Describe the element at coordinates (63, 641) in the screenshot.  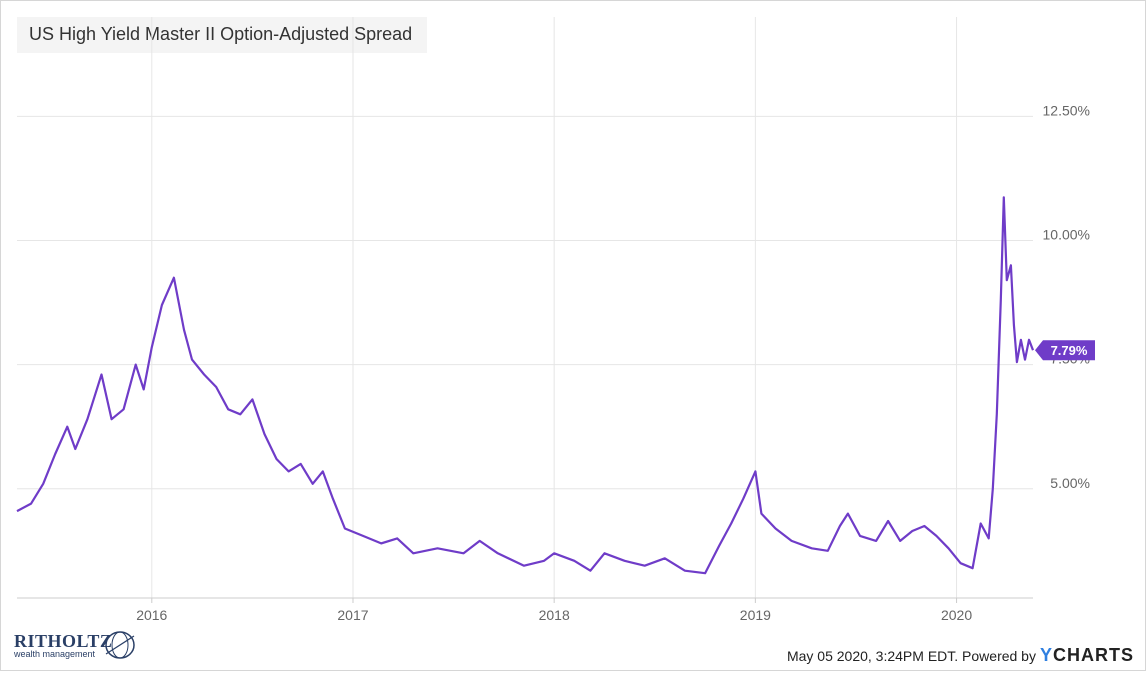
I see `logo-word: RITHOLTZ` at that location.